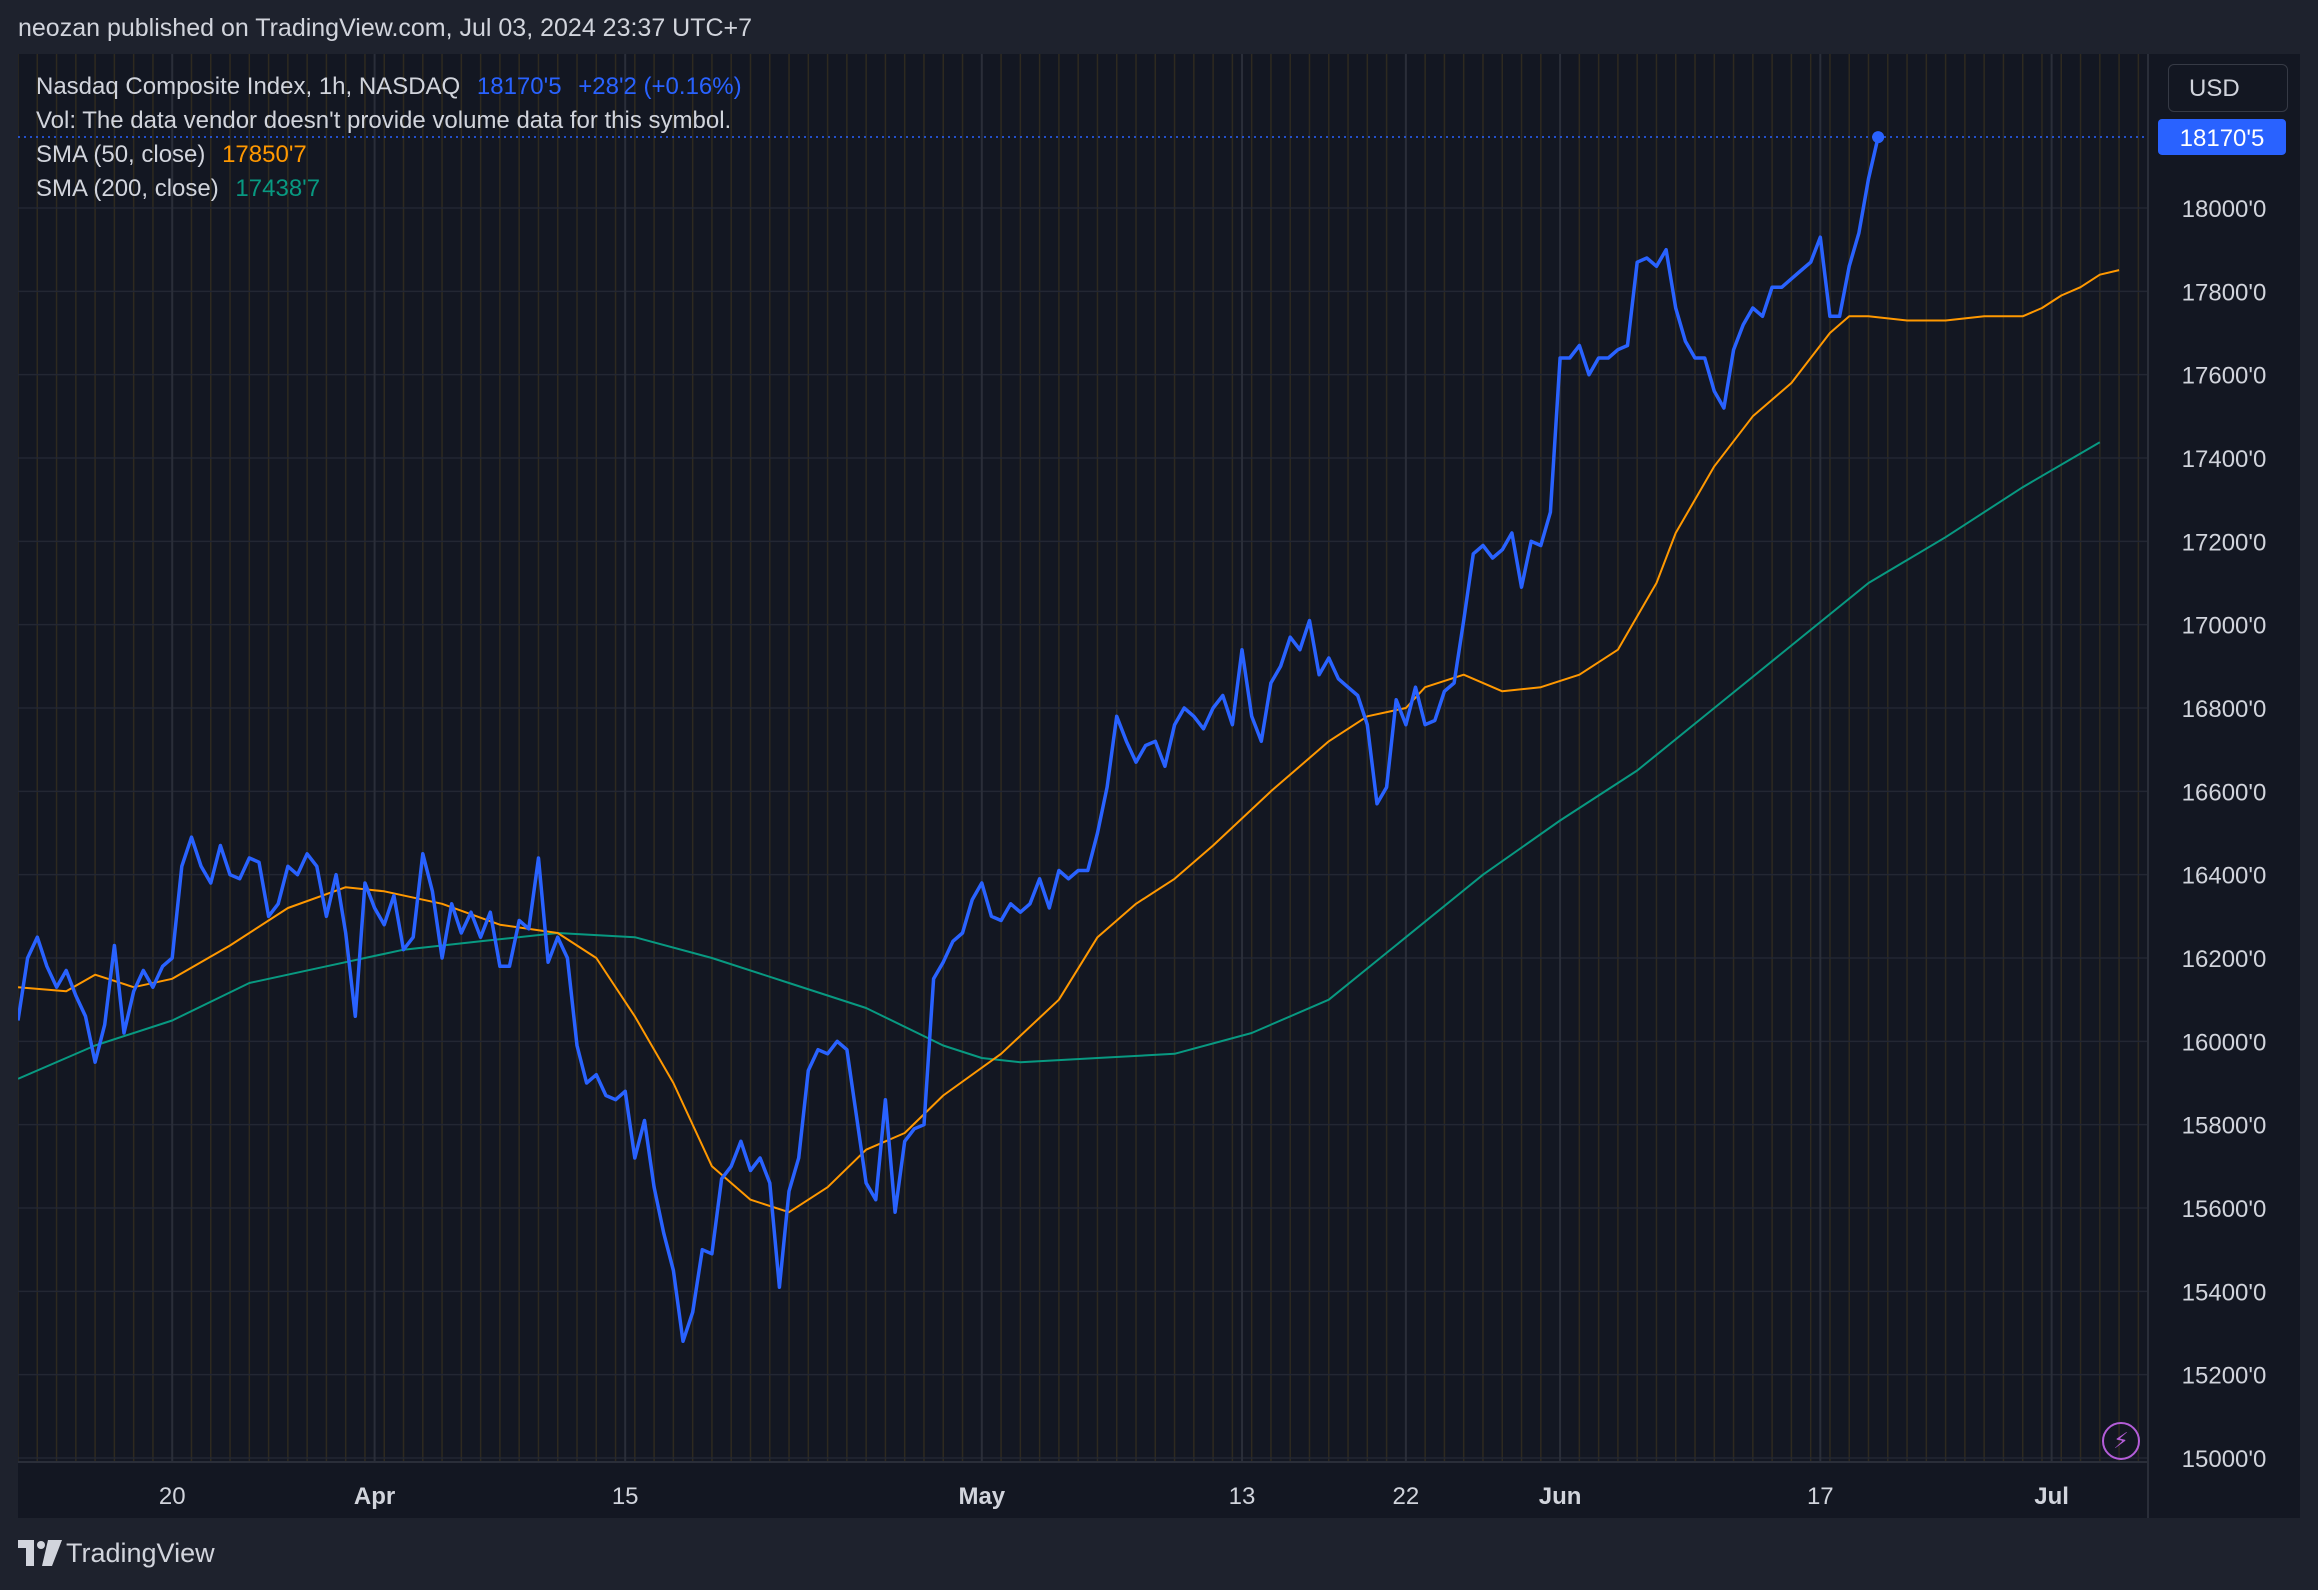 This screenshot has height=1590, width=2318. What do you see at coordinates (278, 188) in the screenshot?
I see `legend-sma200-value: 17438'7` at bounding box center [278, 188].